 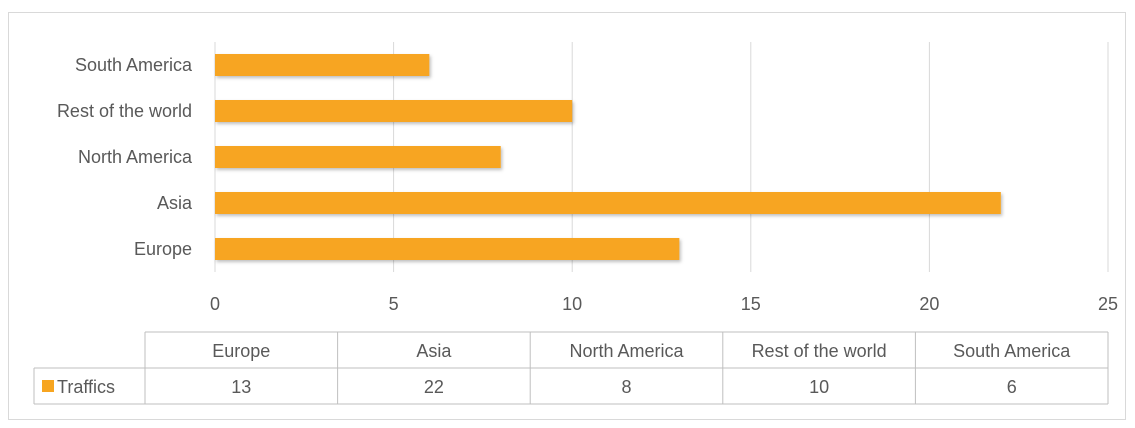 What do you see at coordinates (1108, 304) in the screenshot?
I see `x-tick-label: 25` at bounding box center [1108, 304].